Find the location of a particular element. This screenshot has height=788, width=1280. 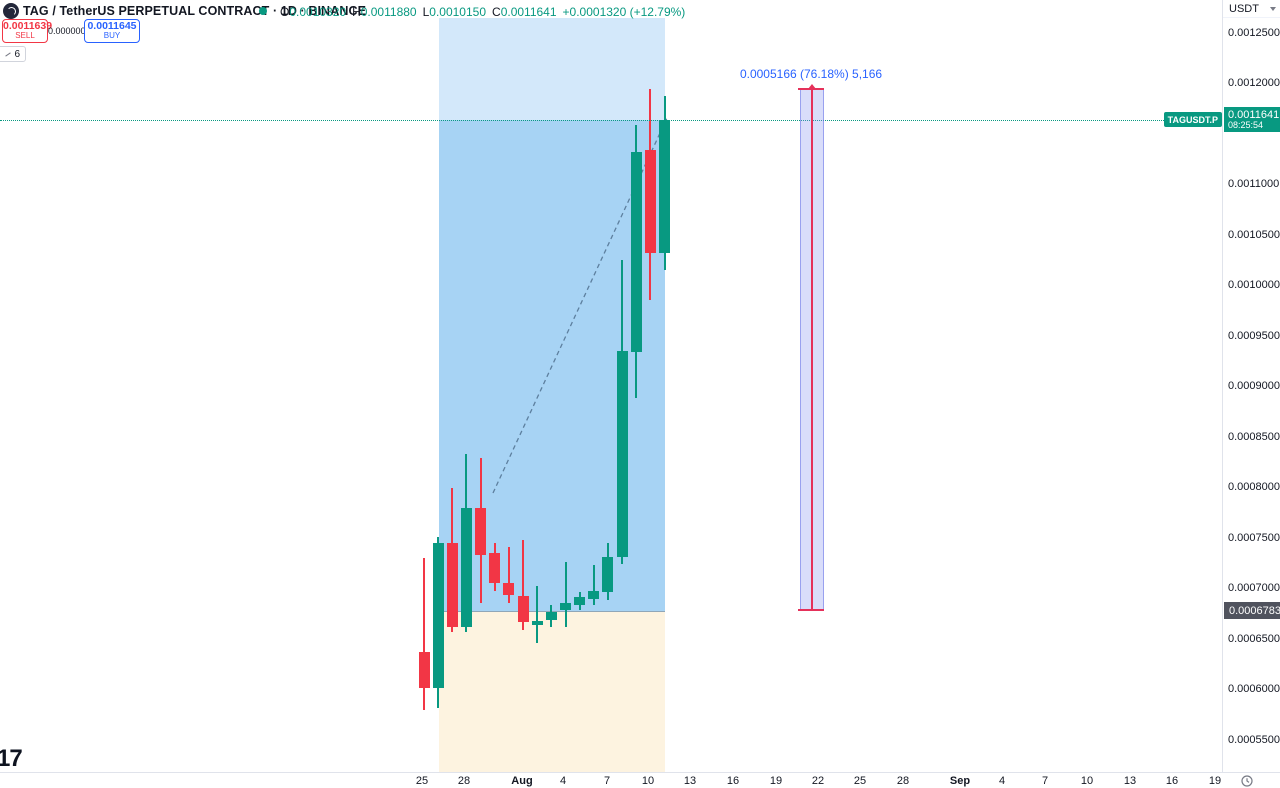

price-range-tool is located at coordinates (811, 347).